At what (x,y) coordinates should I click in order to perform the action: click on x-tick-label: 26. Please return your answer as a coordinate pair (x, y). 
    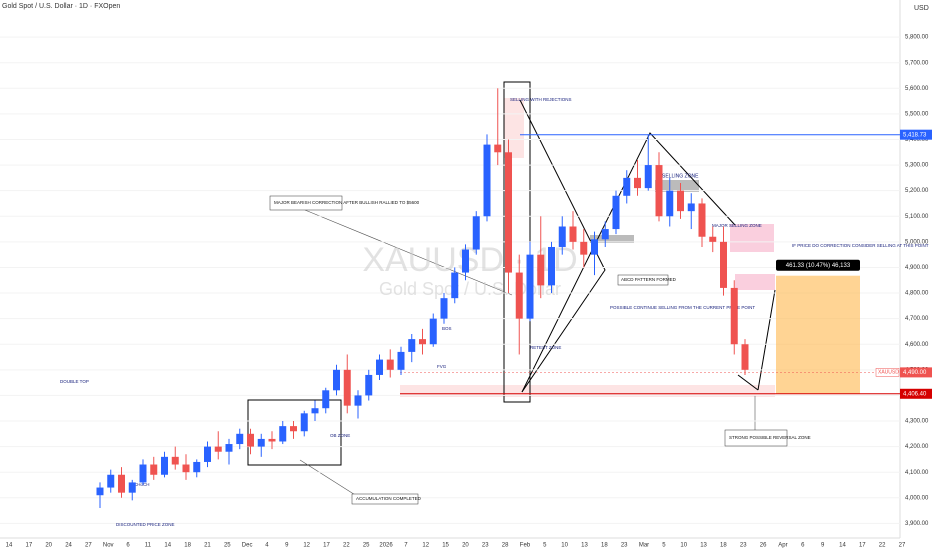
    Looking at the image, I should click on (763, 546).